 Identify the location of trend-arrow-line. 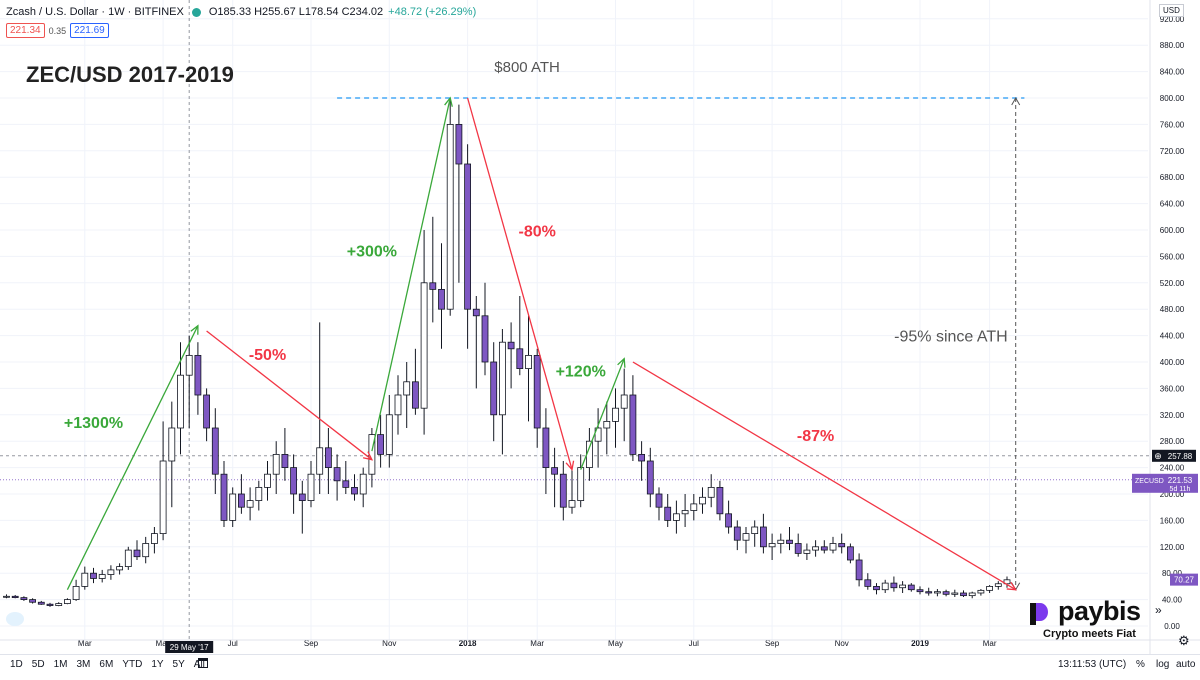
(289, 395).